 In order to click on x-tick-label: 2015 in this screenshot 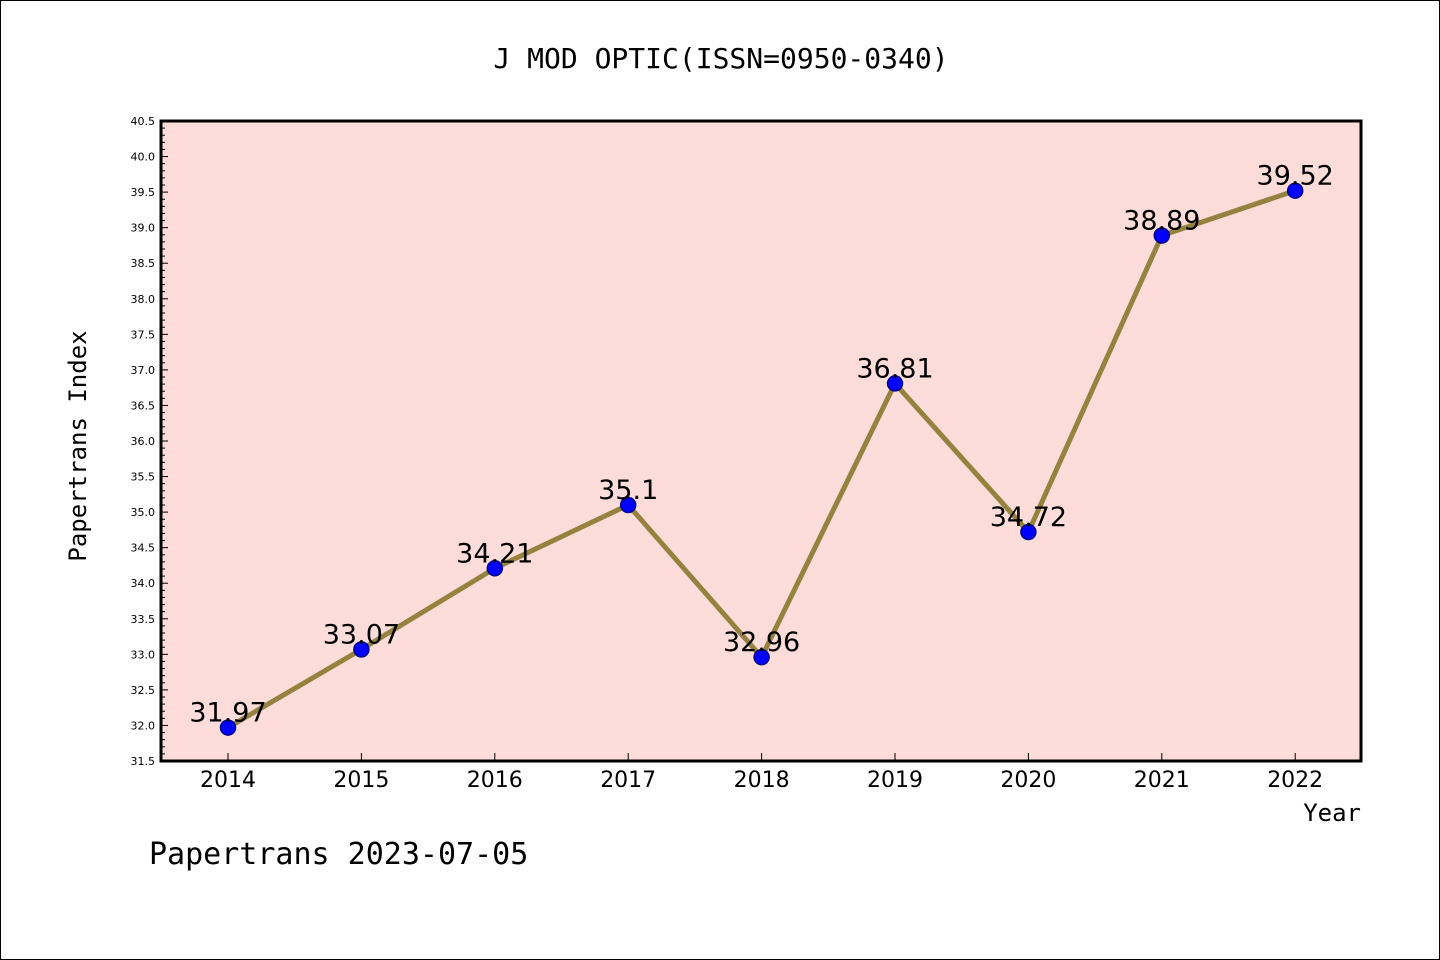, I will do `click(361, 780)`.